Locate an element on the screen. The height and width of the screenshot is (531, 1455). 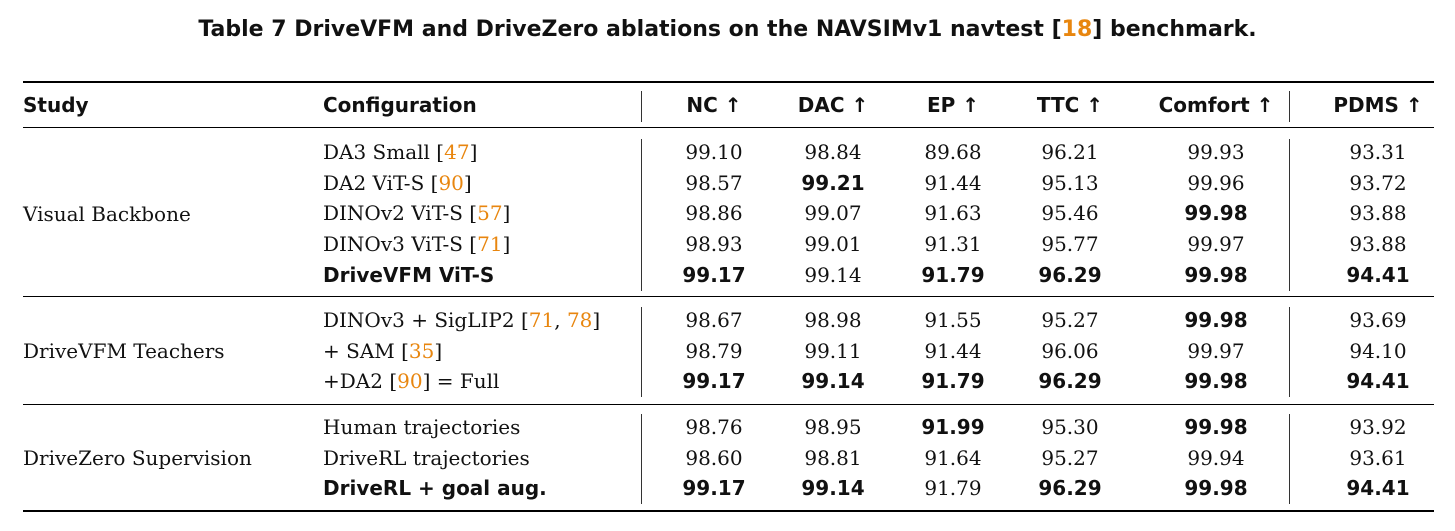
caption-suffix: ] benchmark. is located at coordinates (1174, 29).